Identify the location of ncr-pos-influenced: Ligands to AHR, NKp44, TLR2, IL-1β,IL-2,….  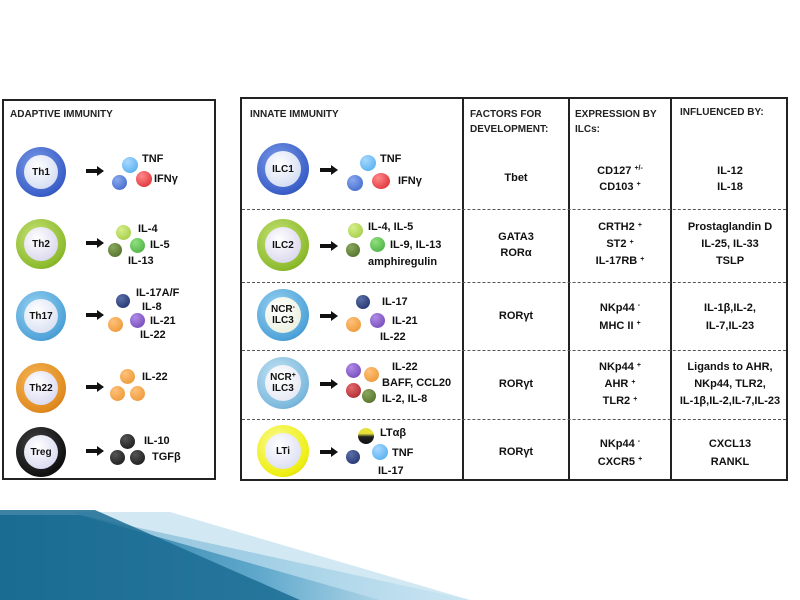
(730, 384).